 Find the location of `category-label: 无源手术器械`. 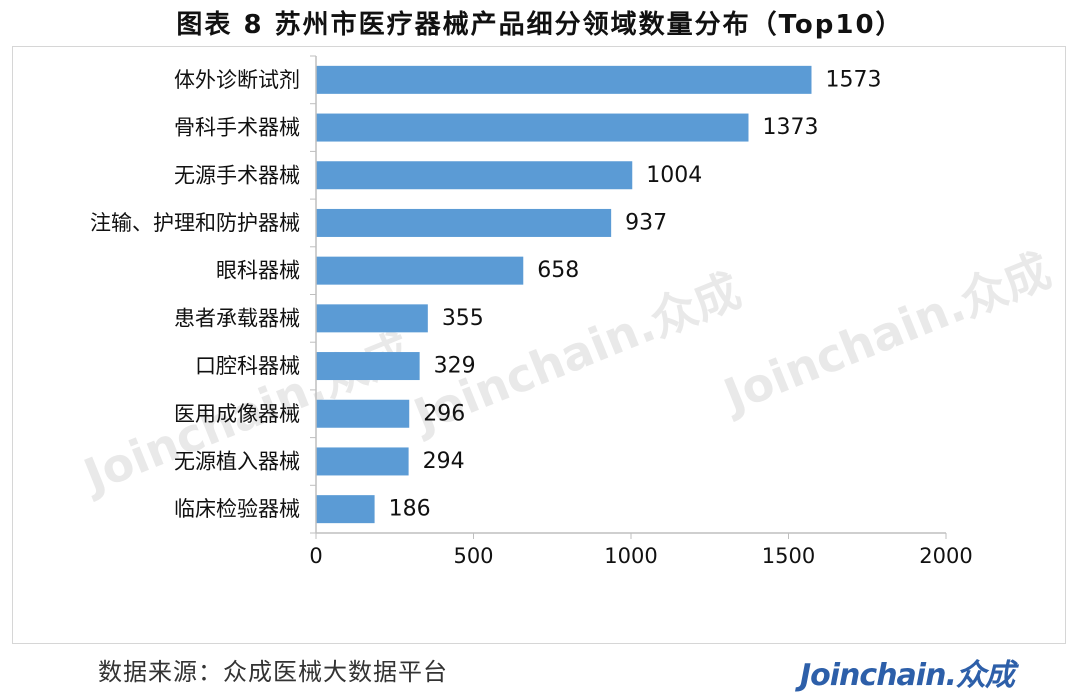

category-label: 无源手术器械 is located at coordinates (237, 175).